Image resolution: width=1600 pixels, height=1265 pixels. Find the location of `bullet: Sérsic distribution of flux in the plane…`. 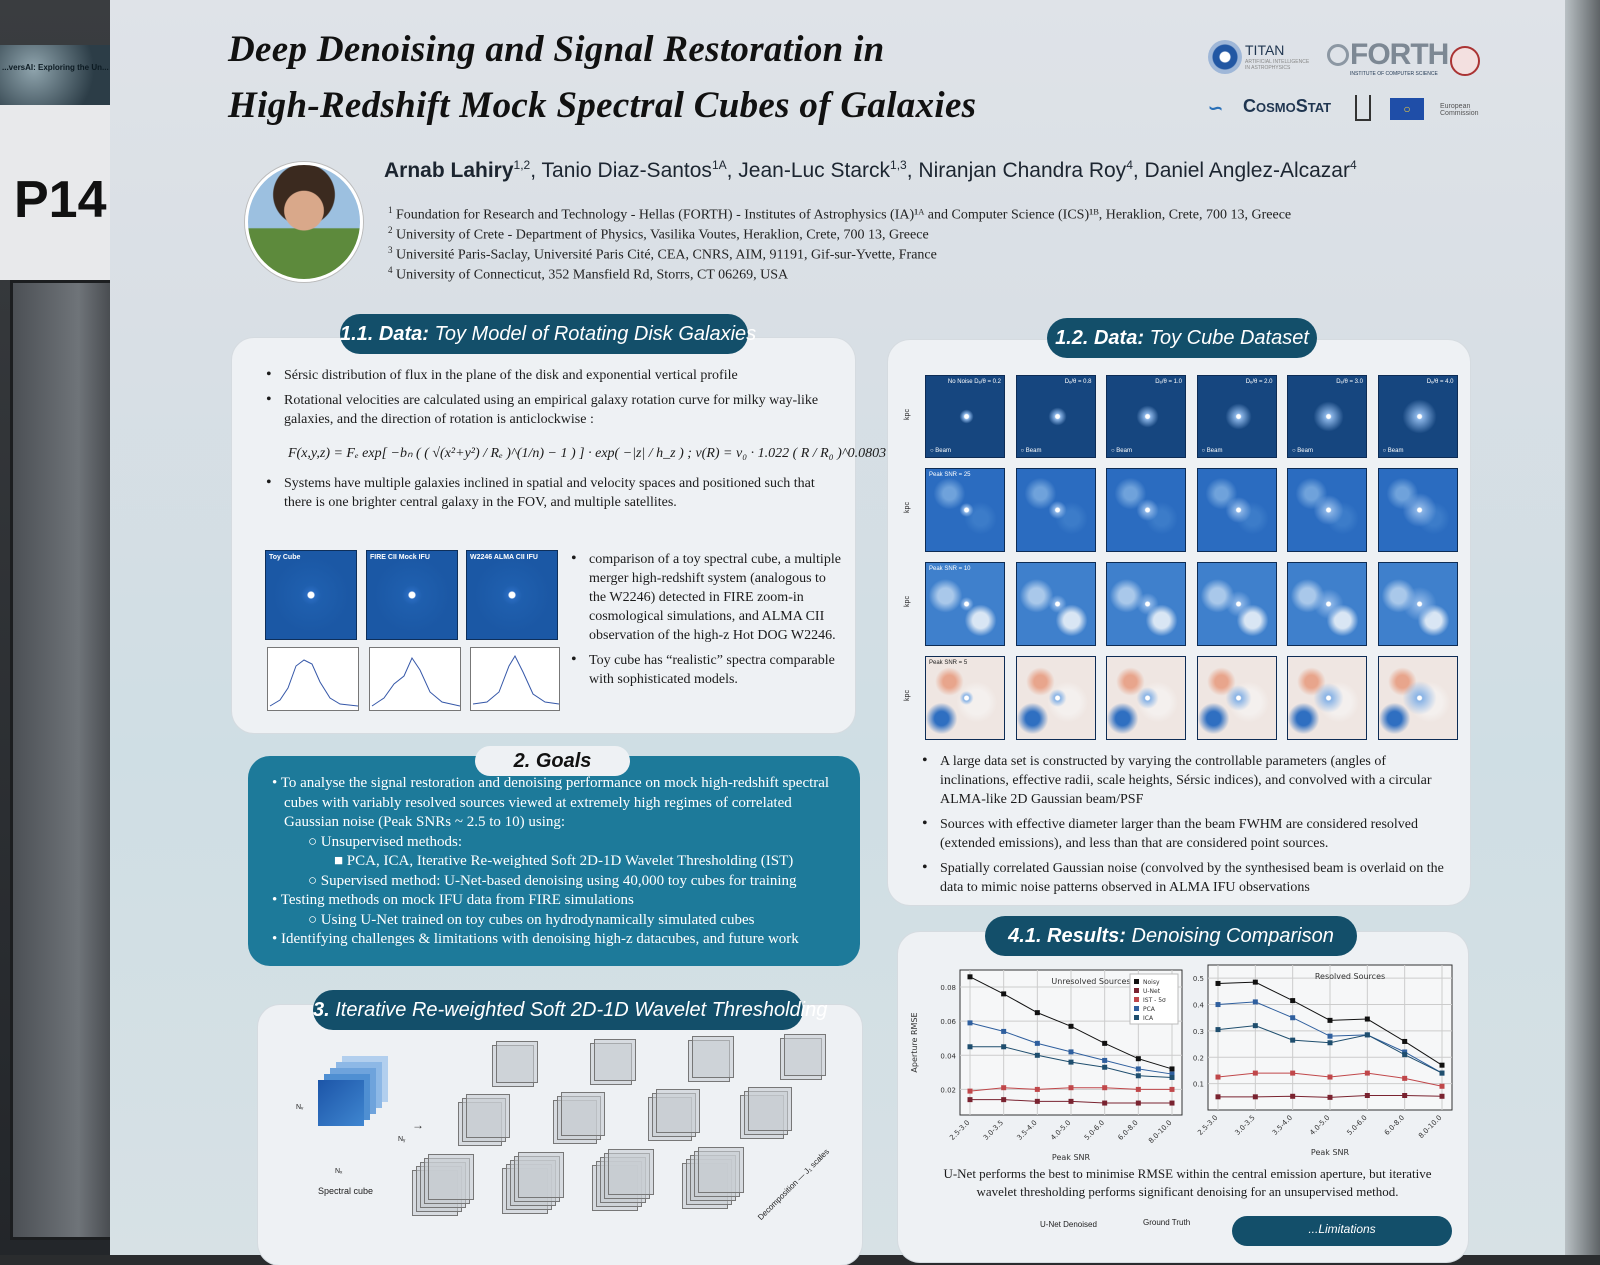

bullet: Sérsic distribution of flux in the plane… is located at coordinates (552, 375).